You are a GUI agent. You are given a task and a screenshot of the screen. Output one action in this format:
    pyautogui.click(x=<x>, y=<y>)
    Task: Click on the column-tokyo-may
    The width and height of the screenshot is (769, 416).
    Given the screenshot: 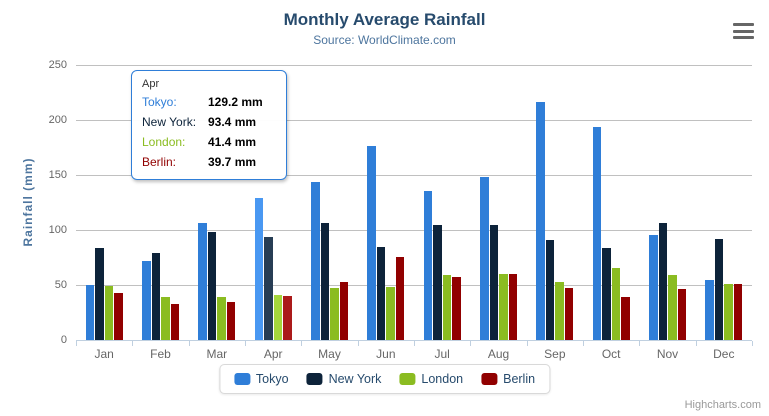 What is the action you would take?
    pyautogui.click(x=315, y=260)
    